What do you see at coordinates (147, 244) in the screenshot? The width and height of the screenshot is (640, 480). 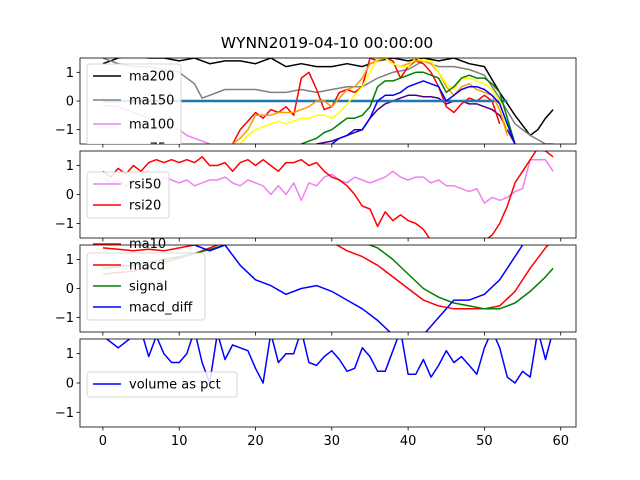 I see `legend-label: ma10` at bounding box center [147, 244].